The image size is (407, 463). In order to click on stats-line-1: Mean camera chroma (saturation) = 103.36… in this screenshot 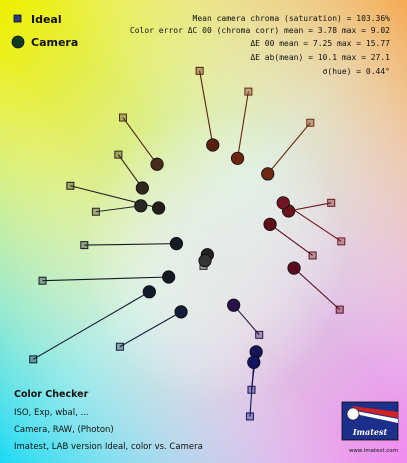, I will do `click(292, 18)`.